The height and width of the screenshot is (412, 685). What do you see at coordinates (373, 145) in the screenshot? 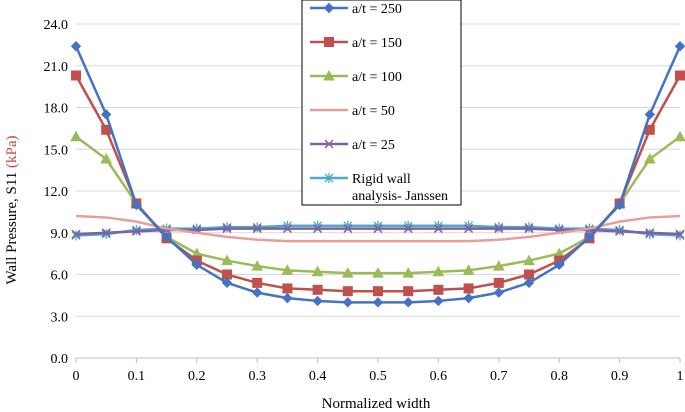
I see `legend-label: a/t = 25` at bounding box center [373, 145].